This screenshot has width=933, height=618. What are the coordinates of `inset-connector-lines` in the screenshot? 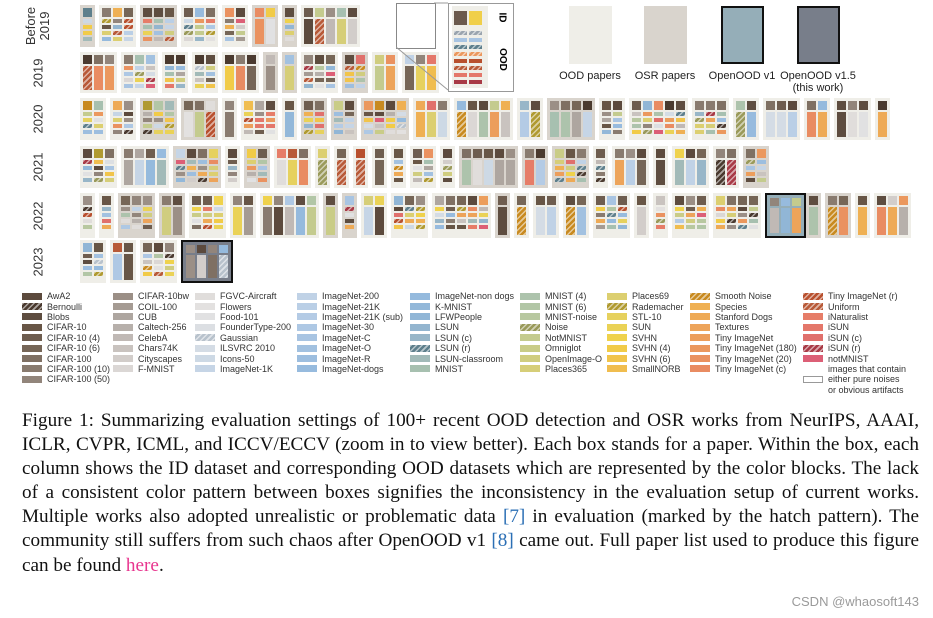 It's located at (422, 46).